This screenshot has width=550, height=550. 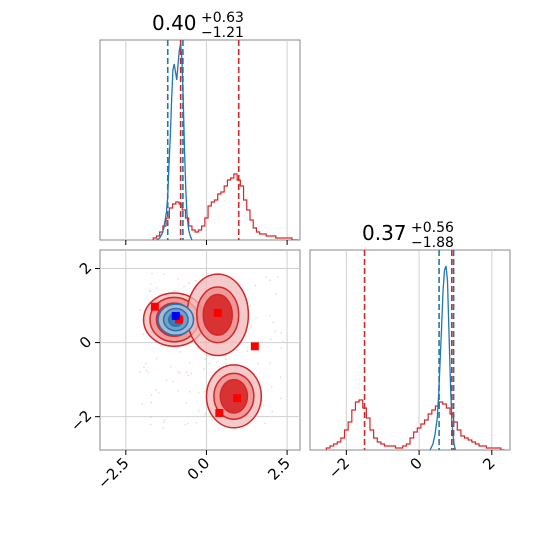 I want to click on hist-x-title-upper: +0.63, so click(x=222, y=18).